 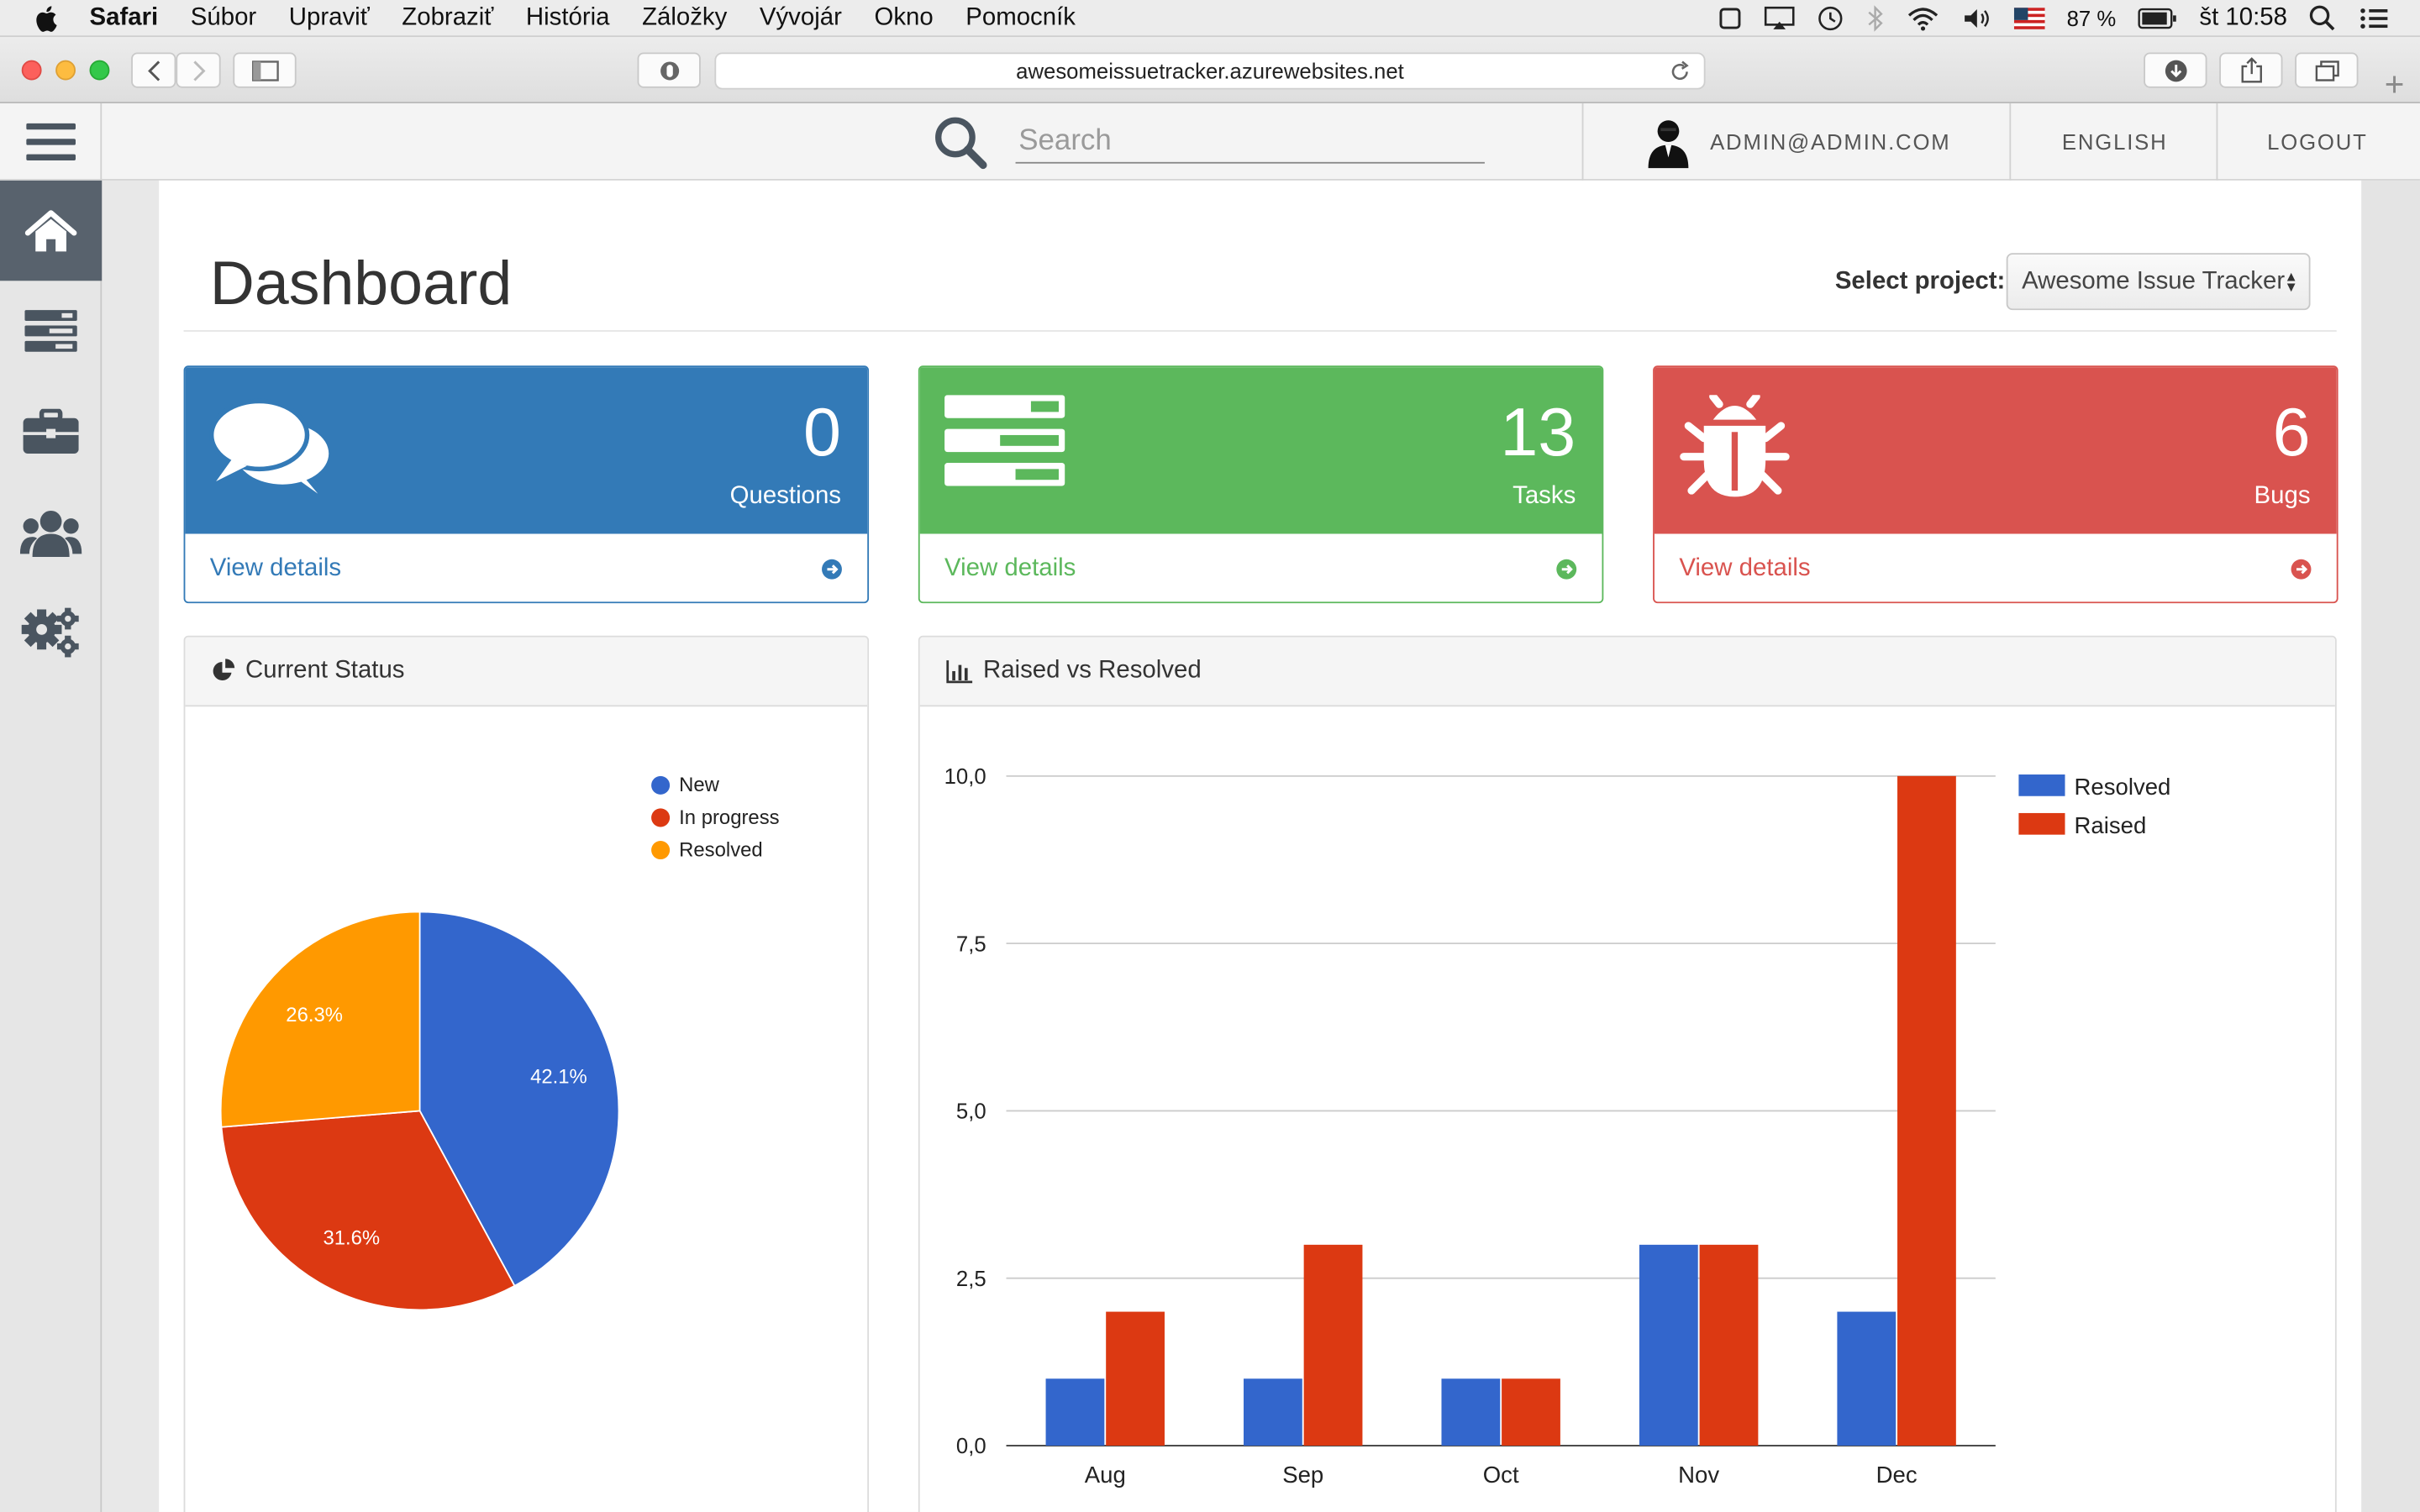 I want to click on bar-raised-sep, so click(x=1333, y=1345).